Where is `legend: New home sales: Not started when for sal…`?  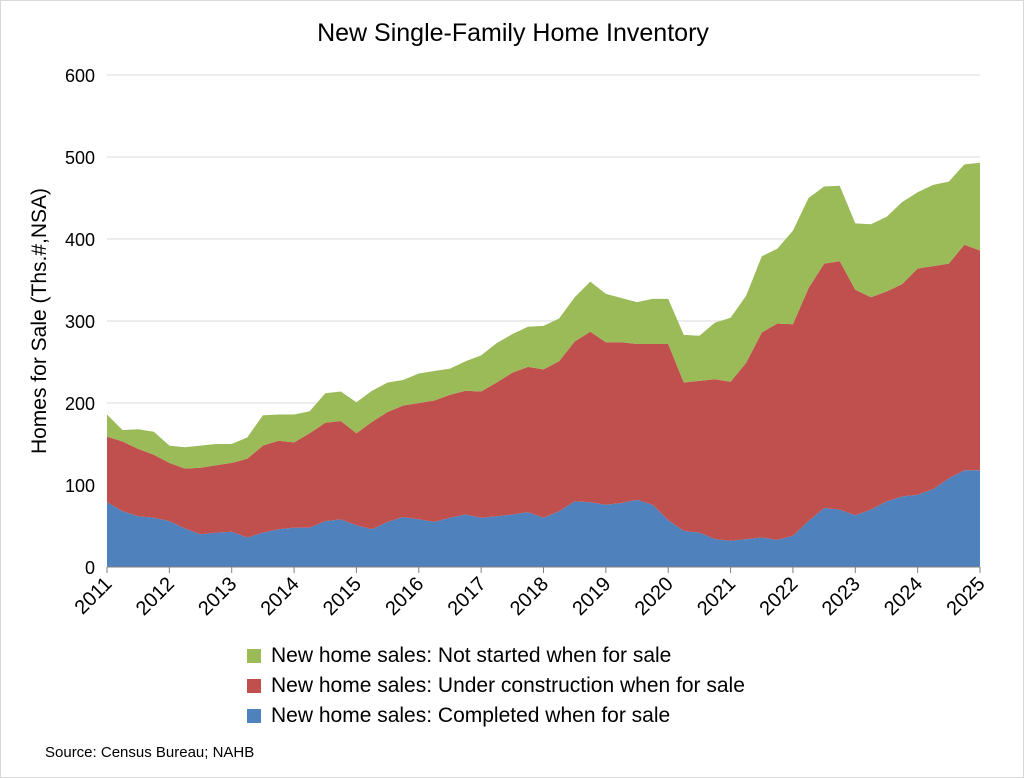
legend: New home sales: Not started when for sal… is located at coordinates (496, 686).